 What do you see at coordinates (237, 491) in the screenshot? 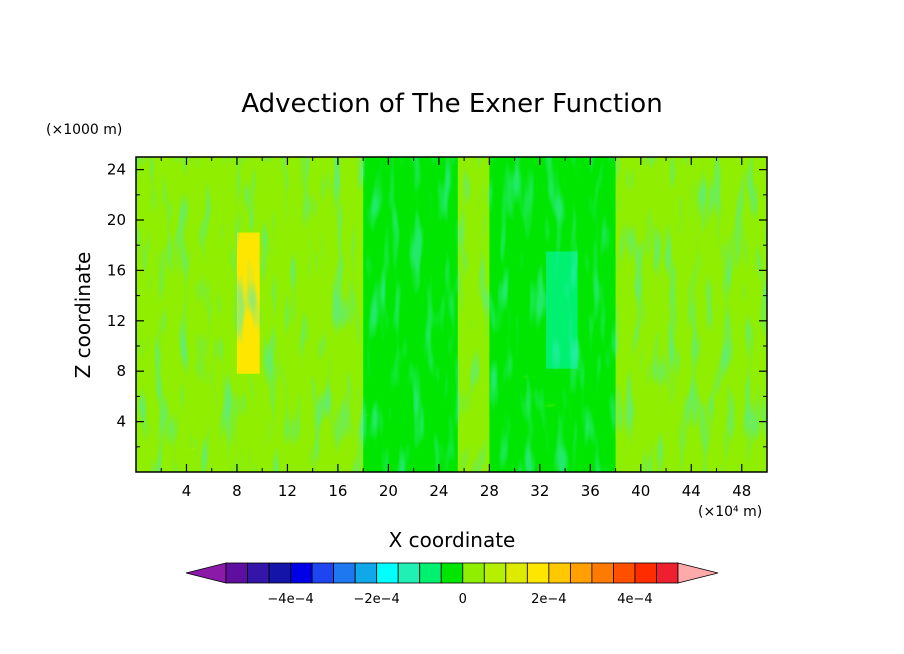
I see `x-tick-label: 8` at bounding box center [237, 491].